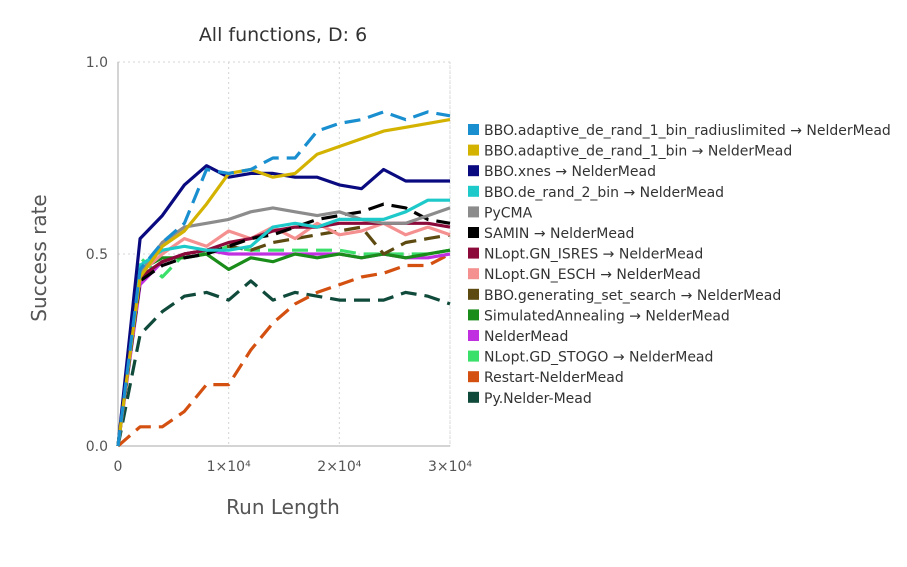 The height and width of the screenshot is (567, 907). I want to click on legend-item: BBO.generating_set_search → NelderMead, so click(624, 296).